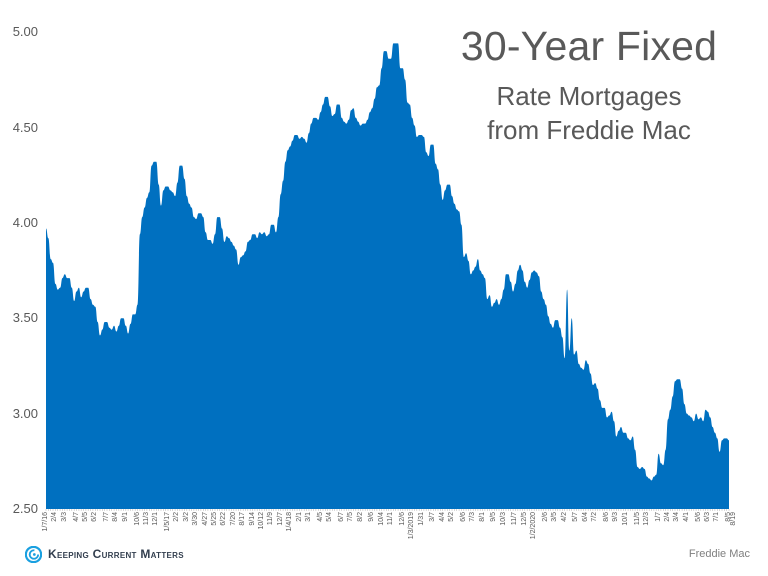  I want to click on x-tick-label: 5/25, so click(214, 519).